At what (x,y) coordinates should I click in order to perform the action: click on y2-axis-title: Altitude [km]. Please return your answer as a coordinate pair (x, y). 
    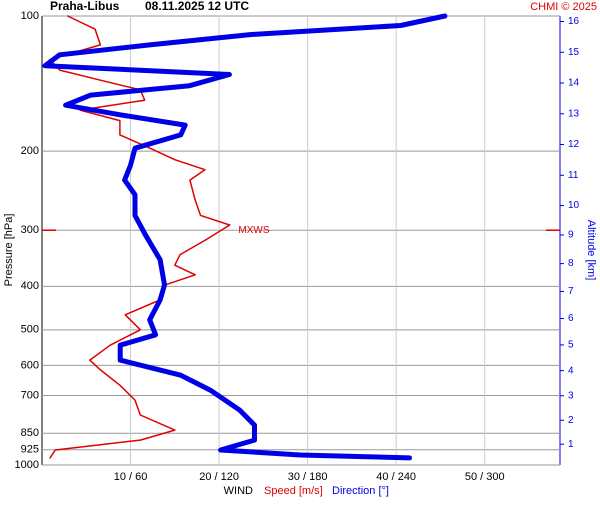
    Looking at the image, I should click on (591, 250).